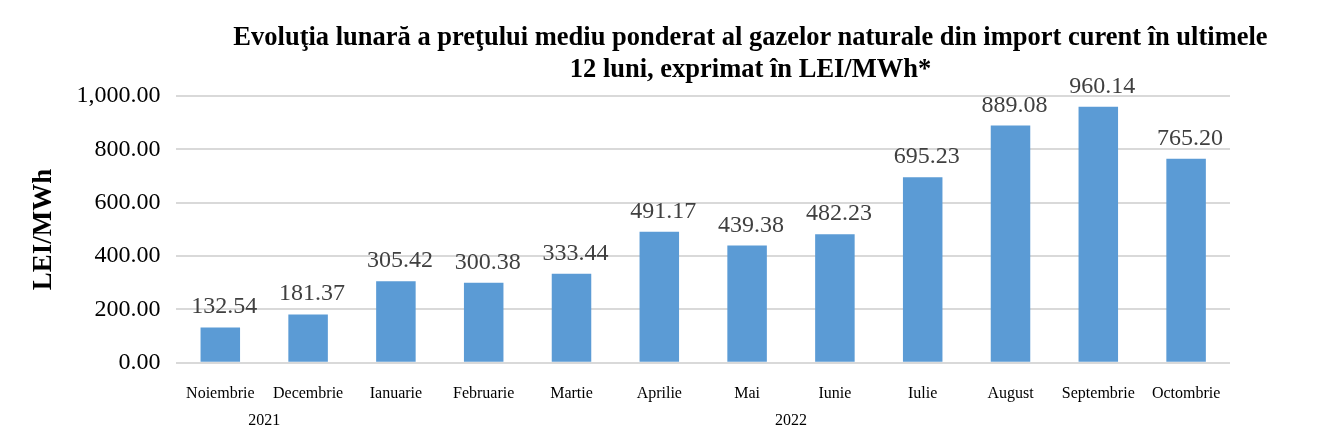 This screenshot has width=1328, height=435. Describe the element at coordinates (118, 94) in the screenshot. I see `y-tick-label: 1,000.00` at that location.